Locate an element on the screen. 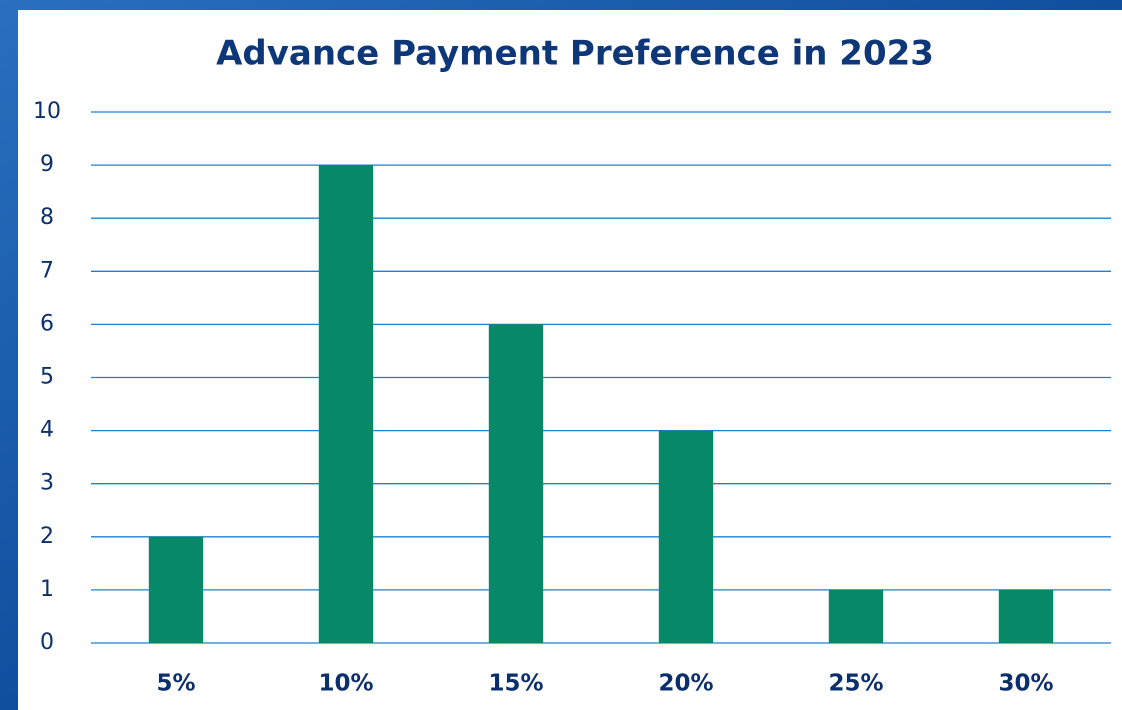 The height and width of the screenshot is (710, 1122). y-tick-label: 2 is located at coordinates (47, 536).